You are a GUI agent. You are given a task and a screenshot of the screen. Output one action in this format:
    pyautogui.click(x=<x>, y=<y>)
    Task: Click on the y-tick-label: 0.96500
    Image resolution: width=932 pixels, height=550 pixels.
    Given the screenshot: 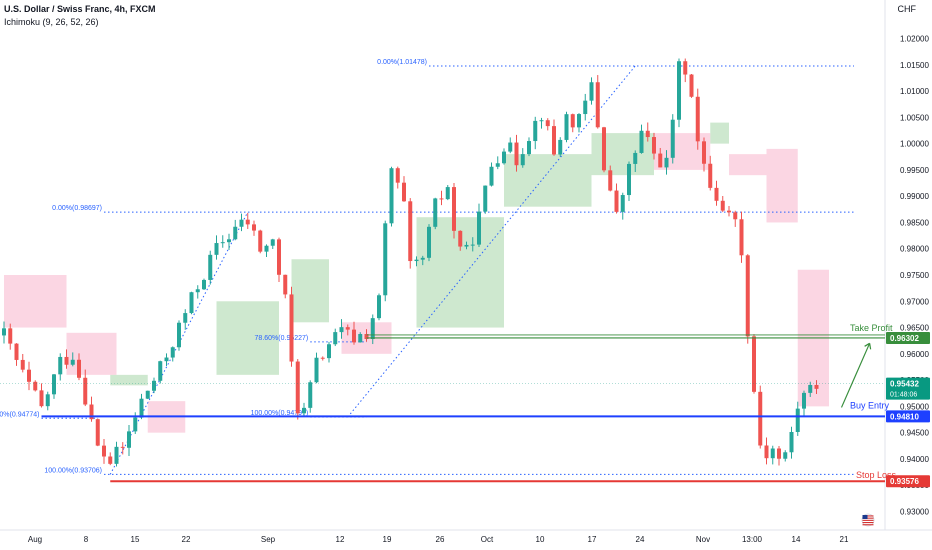 What is the action you would take?
    pyautogui.click(x=914, y=328)
    